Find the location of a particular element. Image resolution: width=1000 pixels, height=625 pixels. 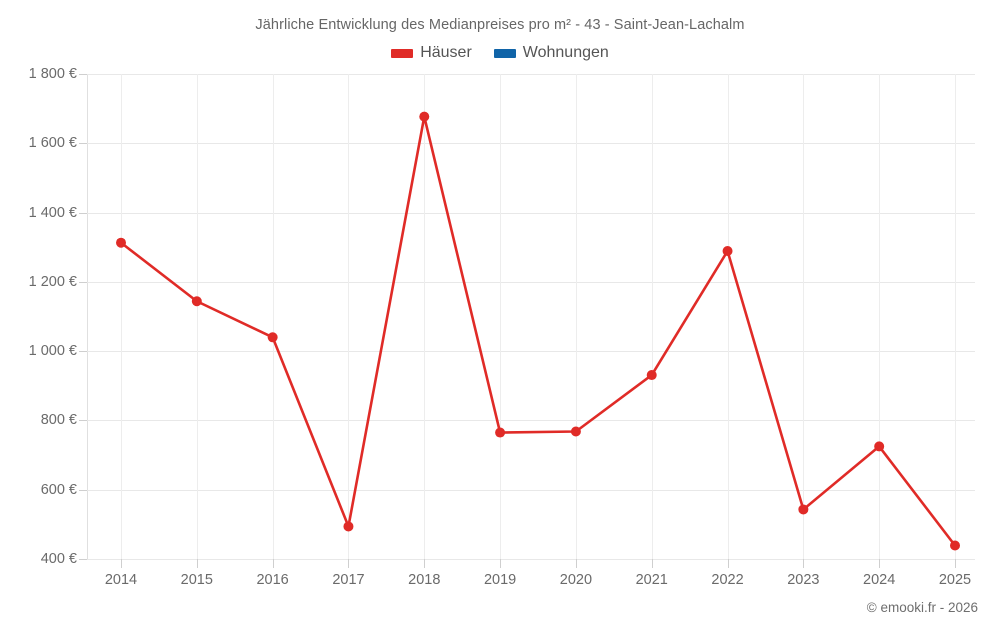

x-axis-label: 2024 is located at coordinates (879, 580).